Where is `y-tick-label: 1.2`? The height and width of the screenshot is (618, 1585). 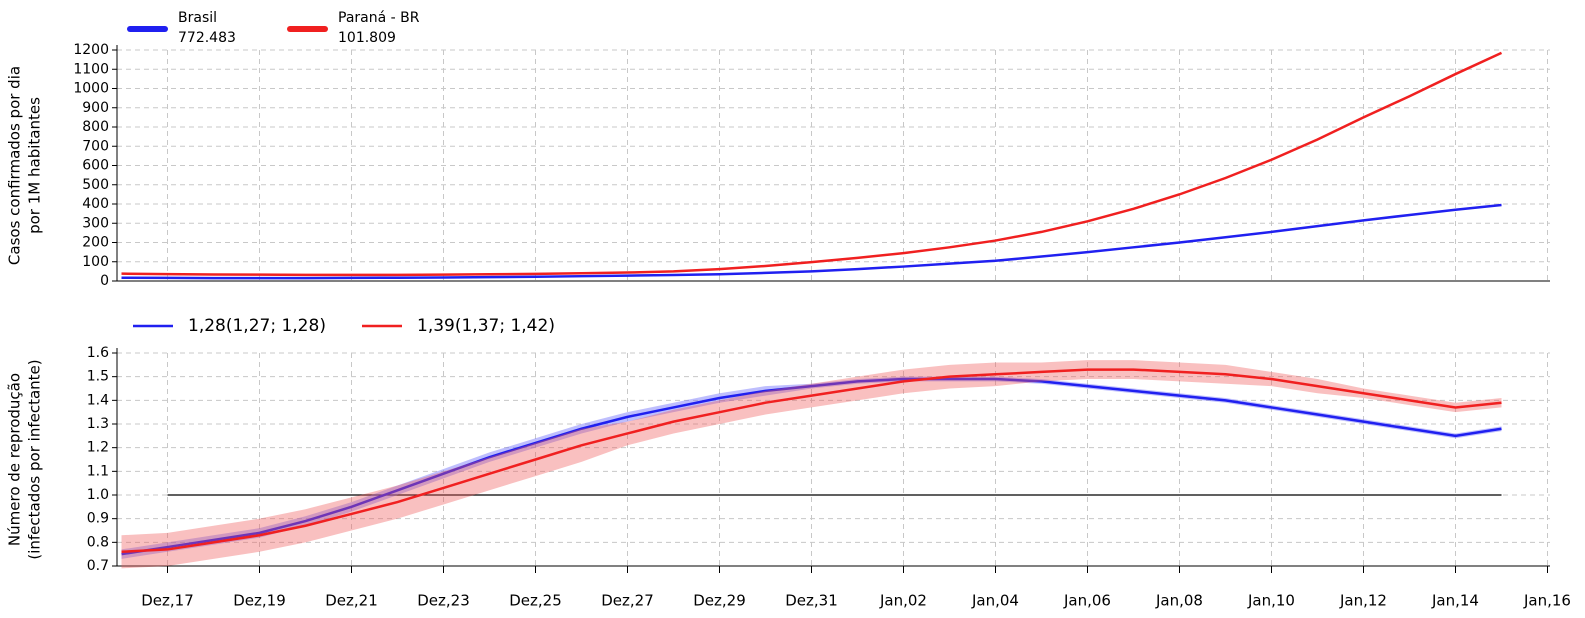 y-tick-label: 1.2 is located at coordinates (98, 448).